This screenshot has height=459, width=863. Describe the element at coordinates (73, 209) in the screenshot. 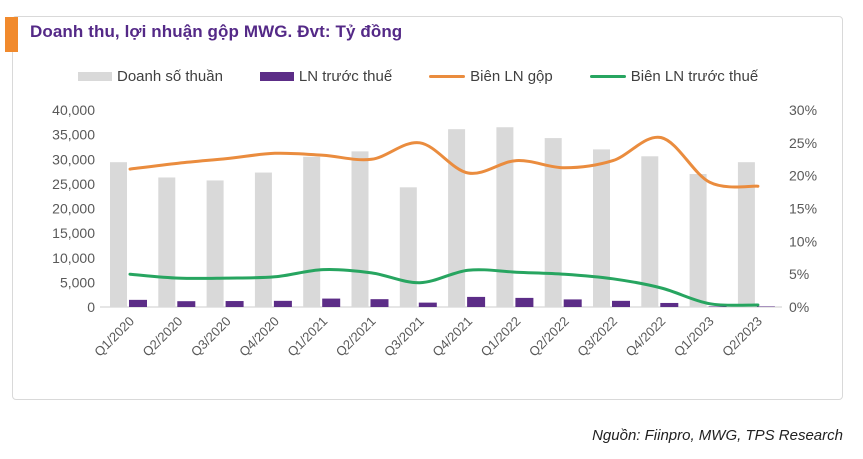

I see `left-axis-tick-label: 20,000` at that location.